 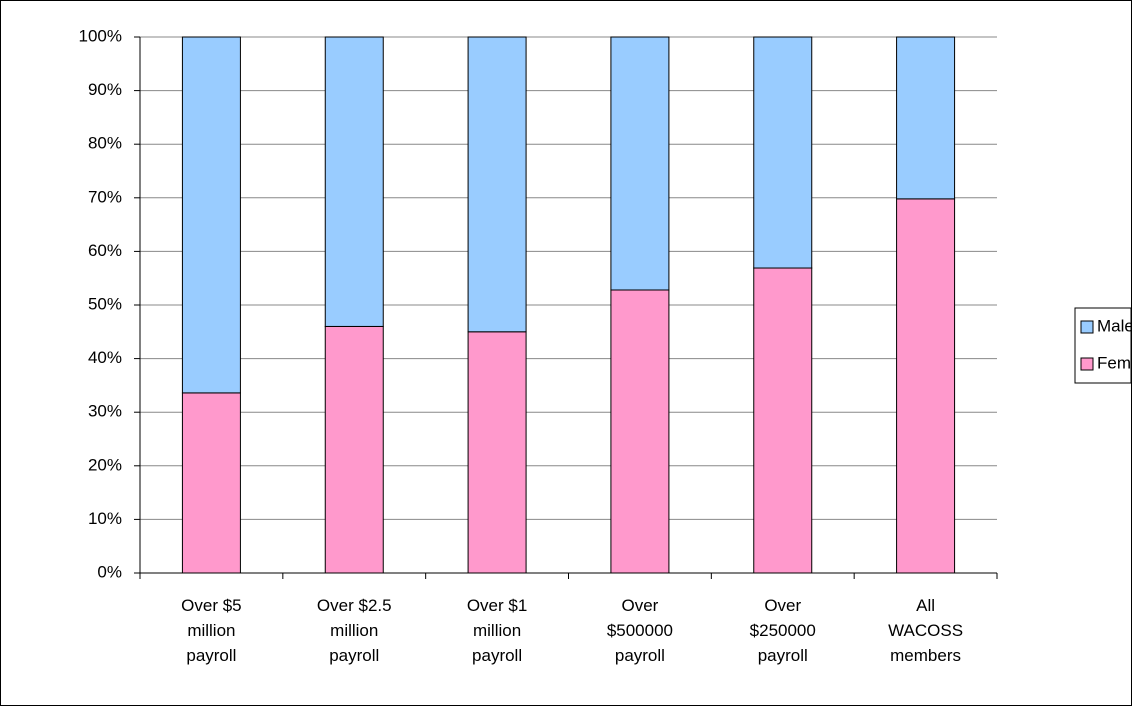 What do you see at coordinates (105, 357) in the screenshot?
I see `y-tick-label: 40%` at bounding box center [105, 357].